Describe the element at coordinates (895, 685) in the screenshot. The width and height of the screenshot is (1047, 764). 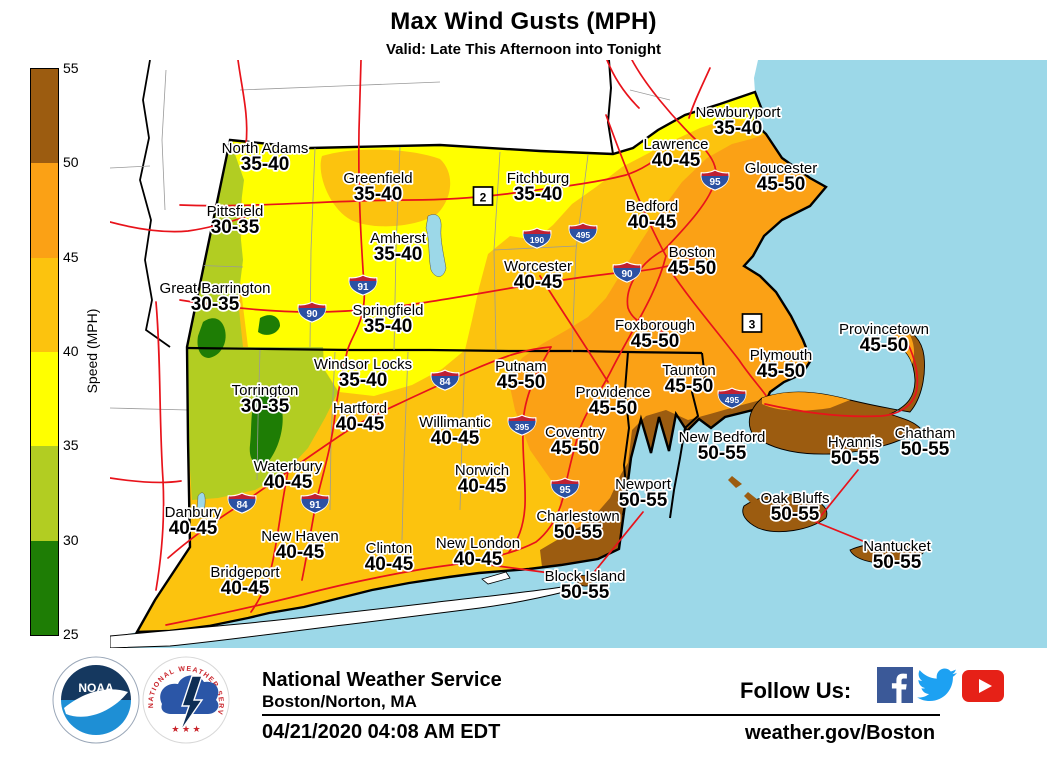
I see `facebook-icon` at that location.